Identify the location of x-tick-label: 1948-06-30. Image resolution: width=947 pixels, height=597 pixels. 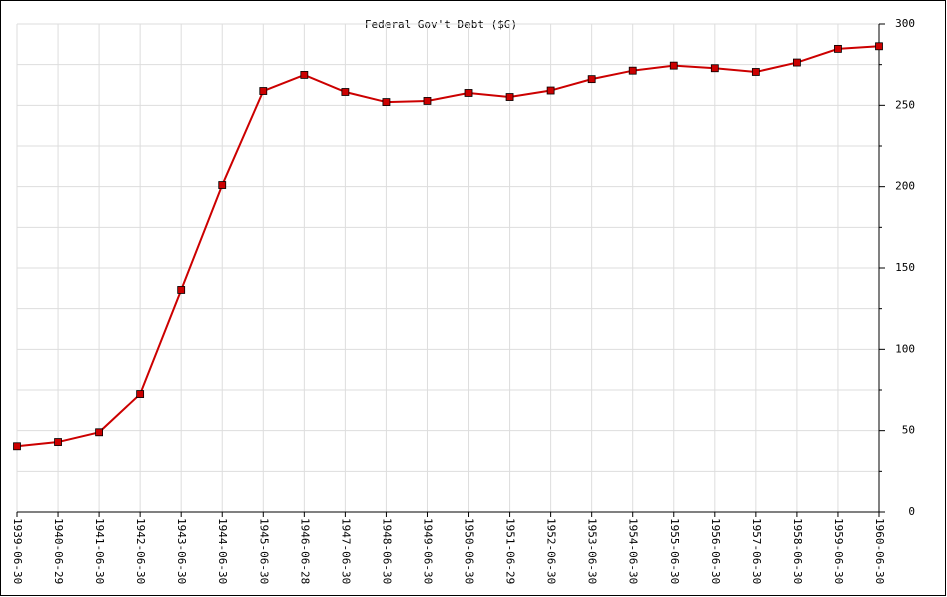
(386, 551).